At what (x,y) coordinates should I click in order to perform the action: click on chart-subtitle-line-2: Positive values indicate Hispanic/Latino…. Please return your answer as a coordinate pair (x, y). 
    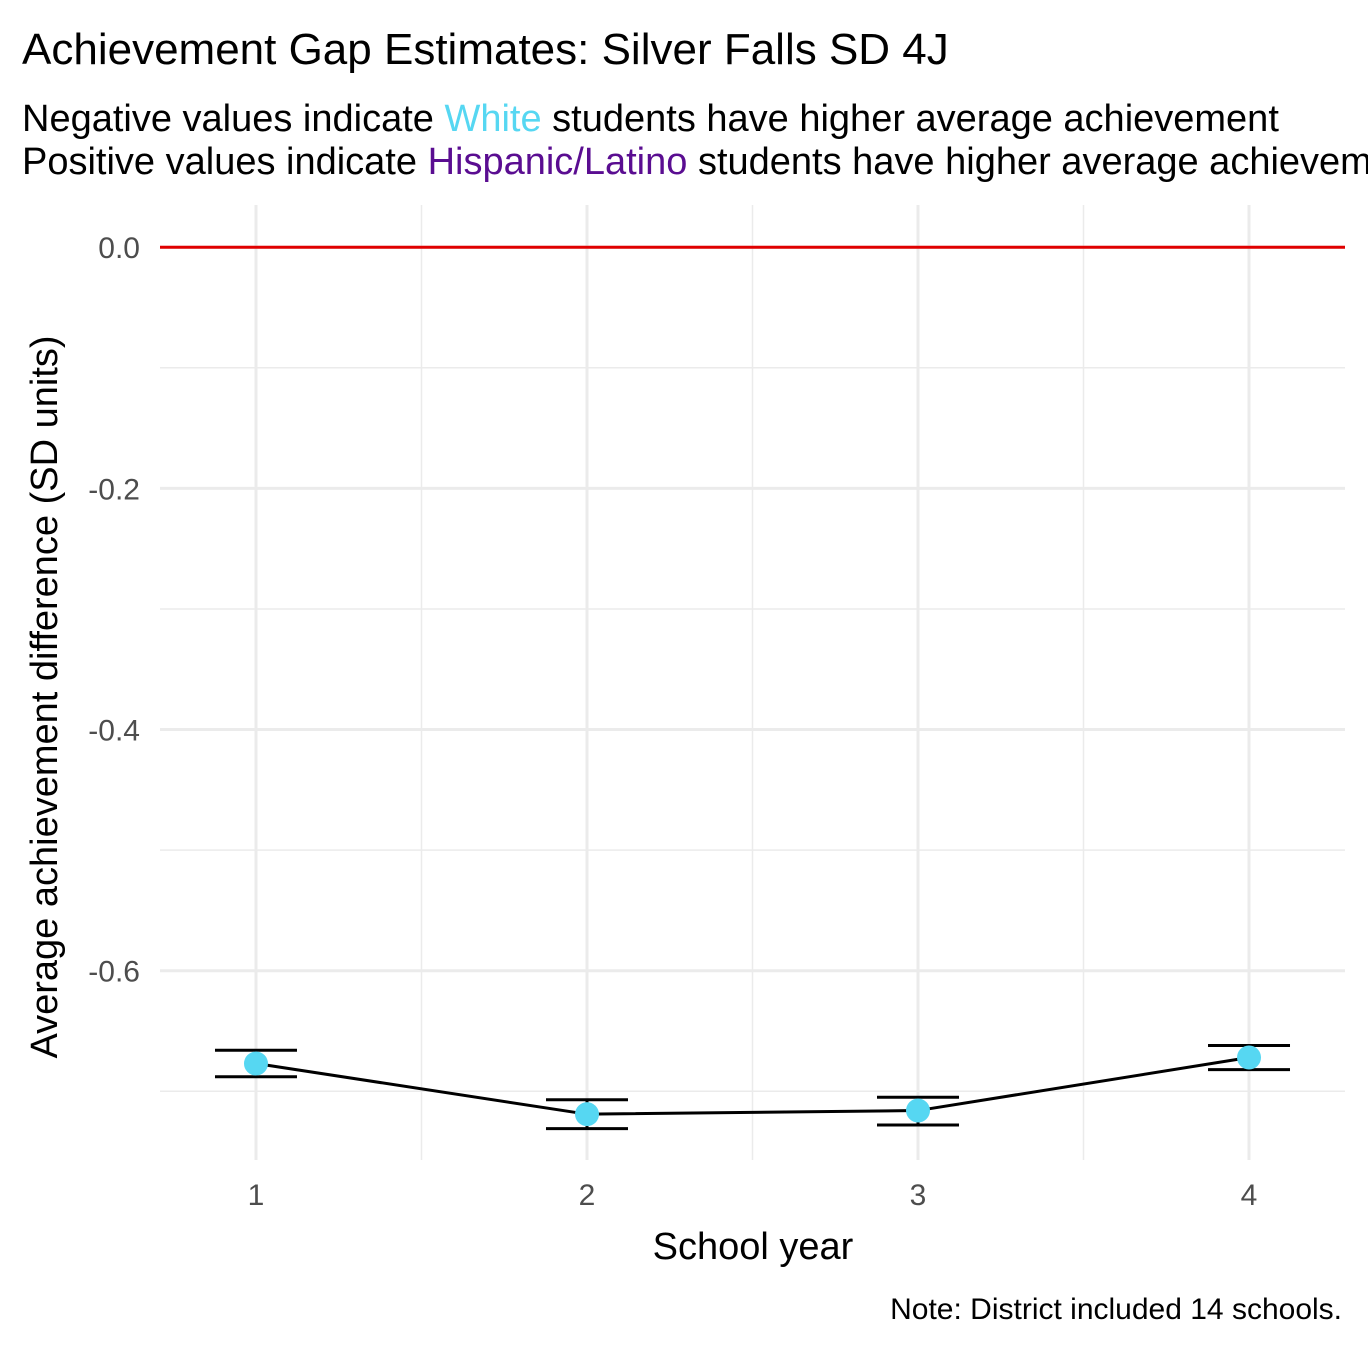
    Looking at the image, I should click on (695, 162).